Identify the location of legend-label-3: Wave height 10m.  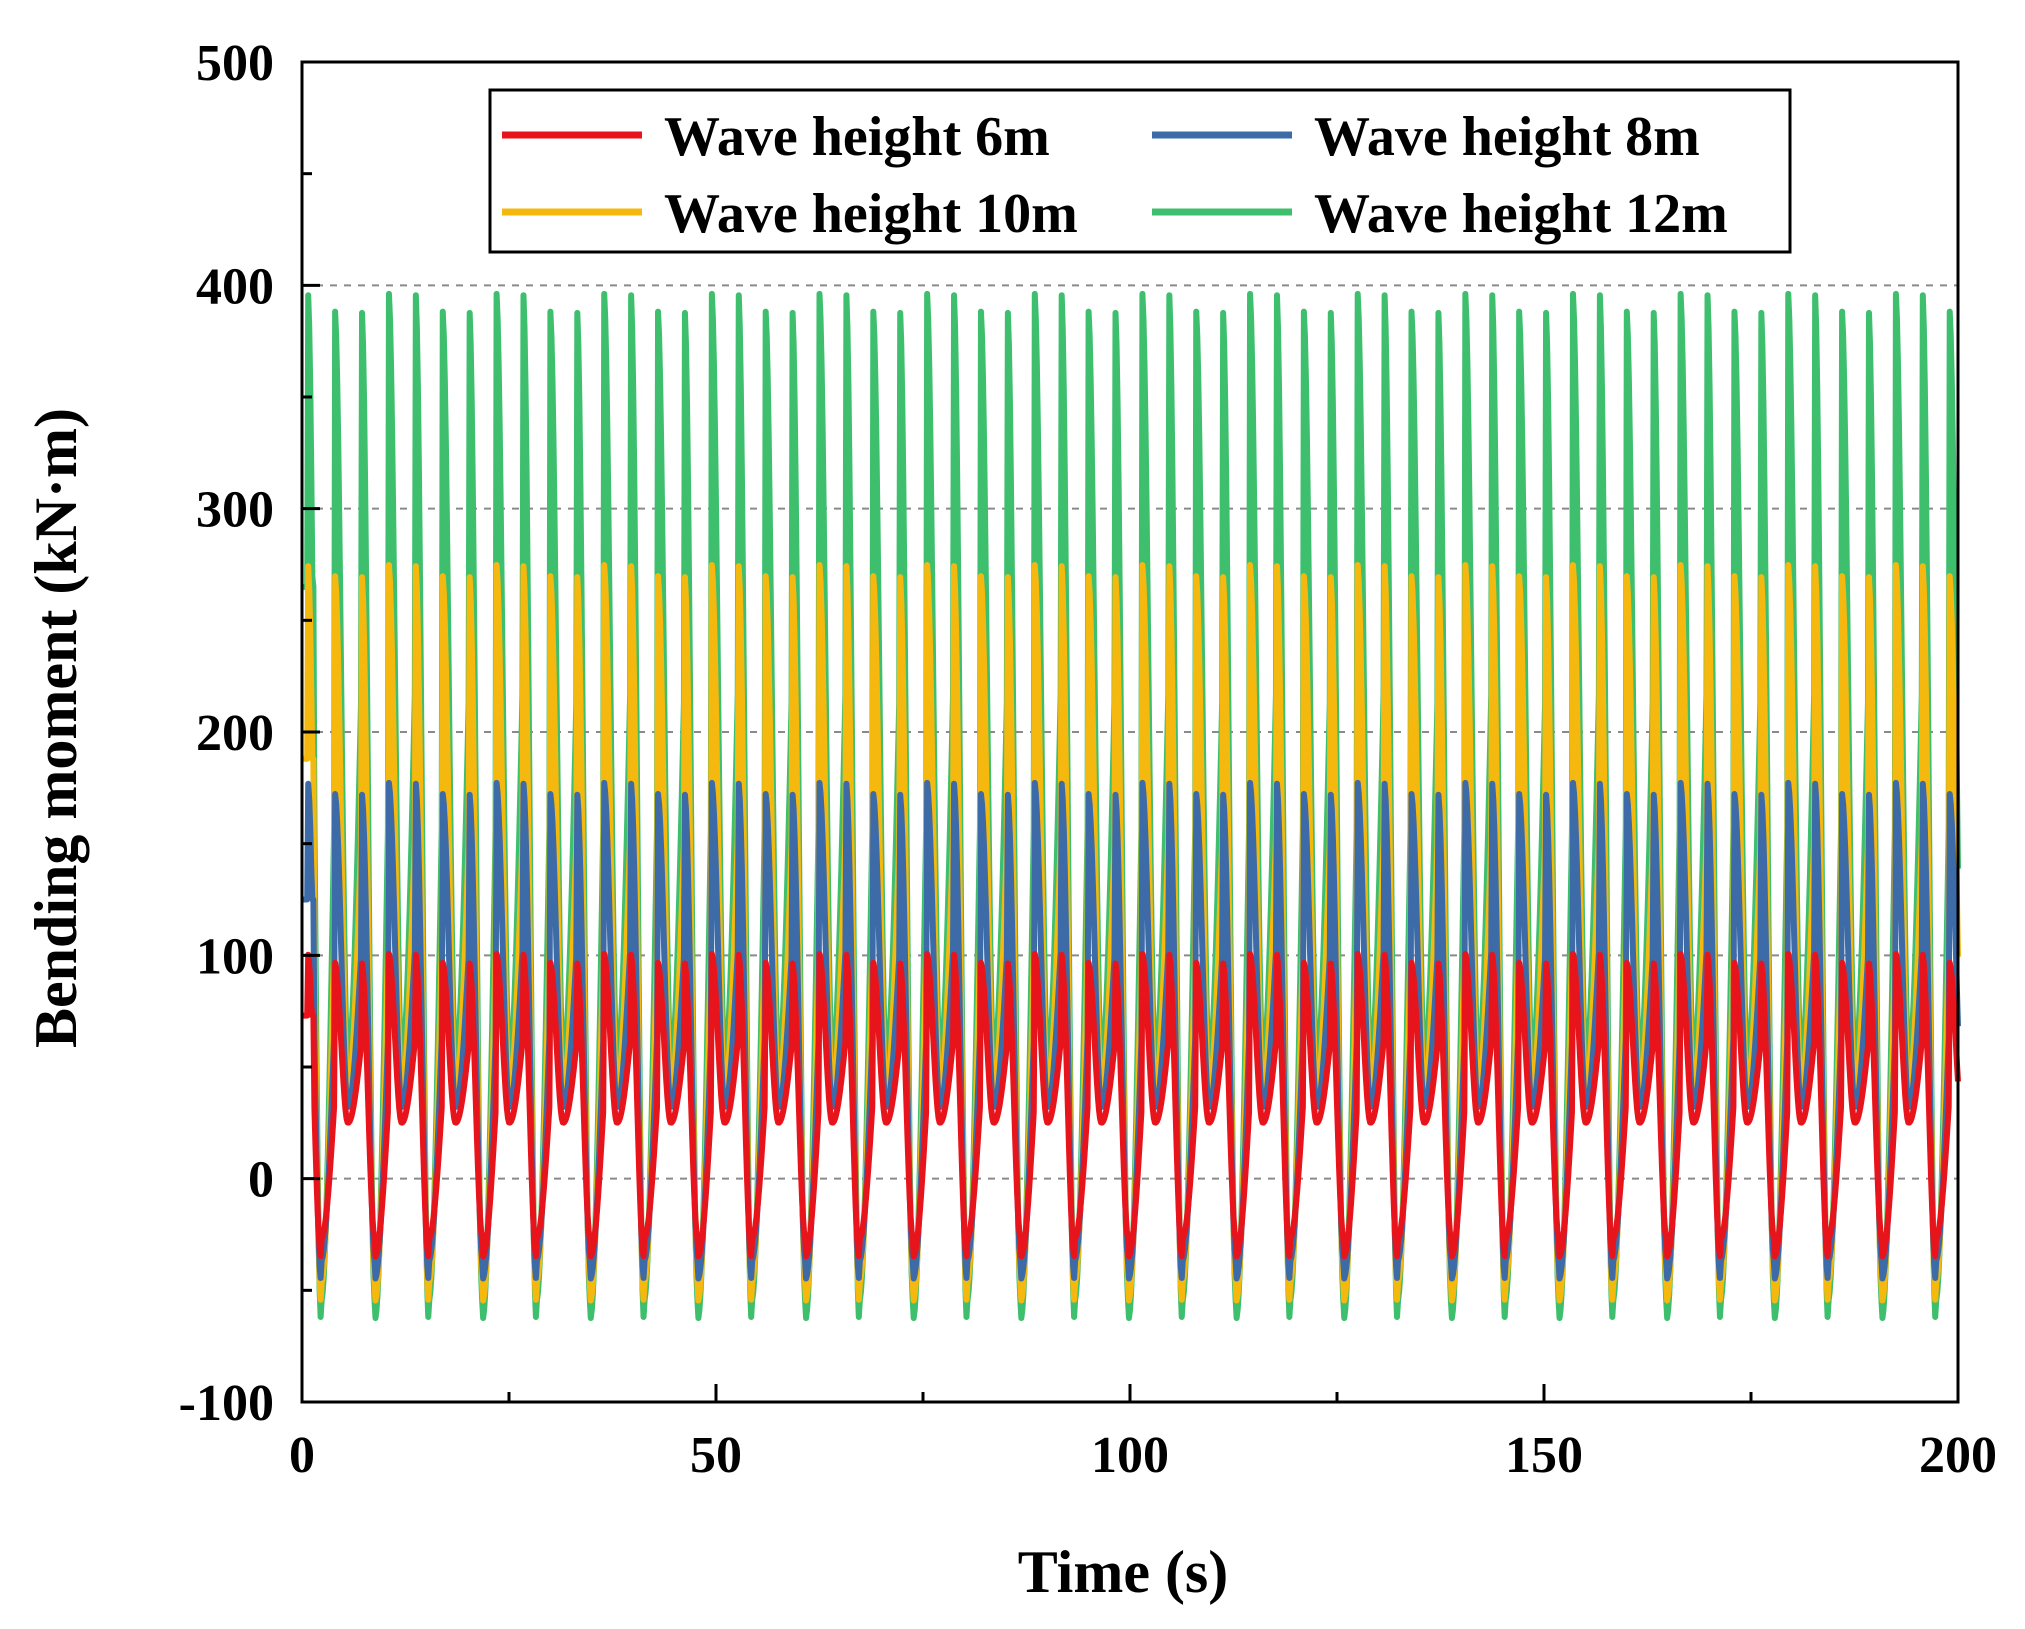
(871, 214).